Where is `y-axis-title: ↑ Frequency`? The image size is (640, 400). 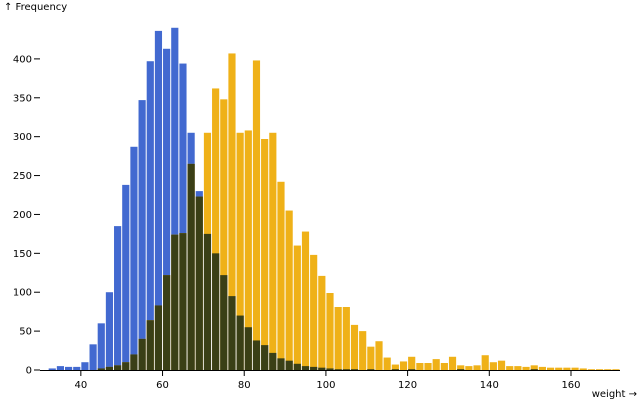
y-axis-title: ↑ Frequency is located at coordinates (35, 7).